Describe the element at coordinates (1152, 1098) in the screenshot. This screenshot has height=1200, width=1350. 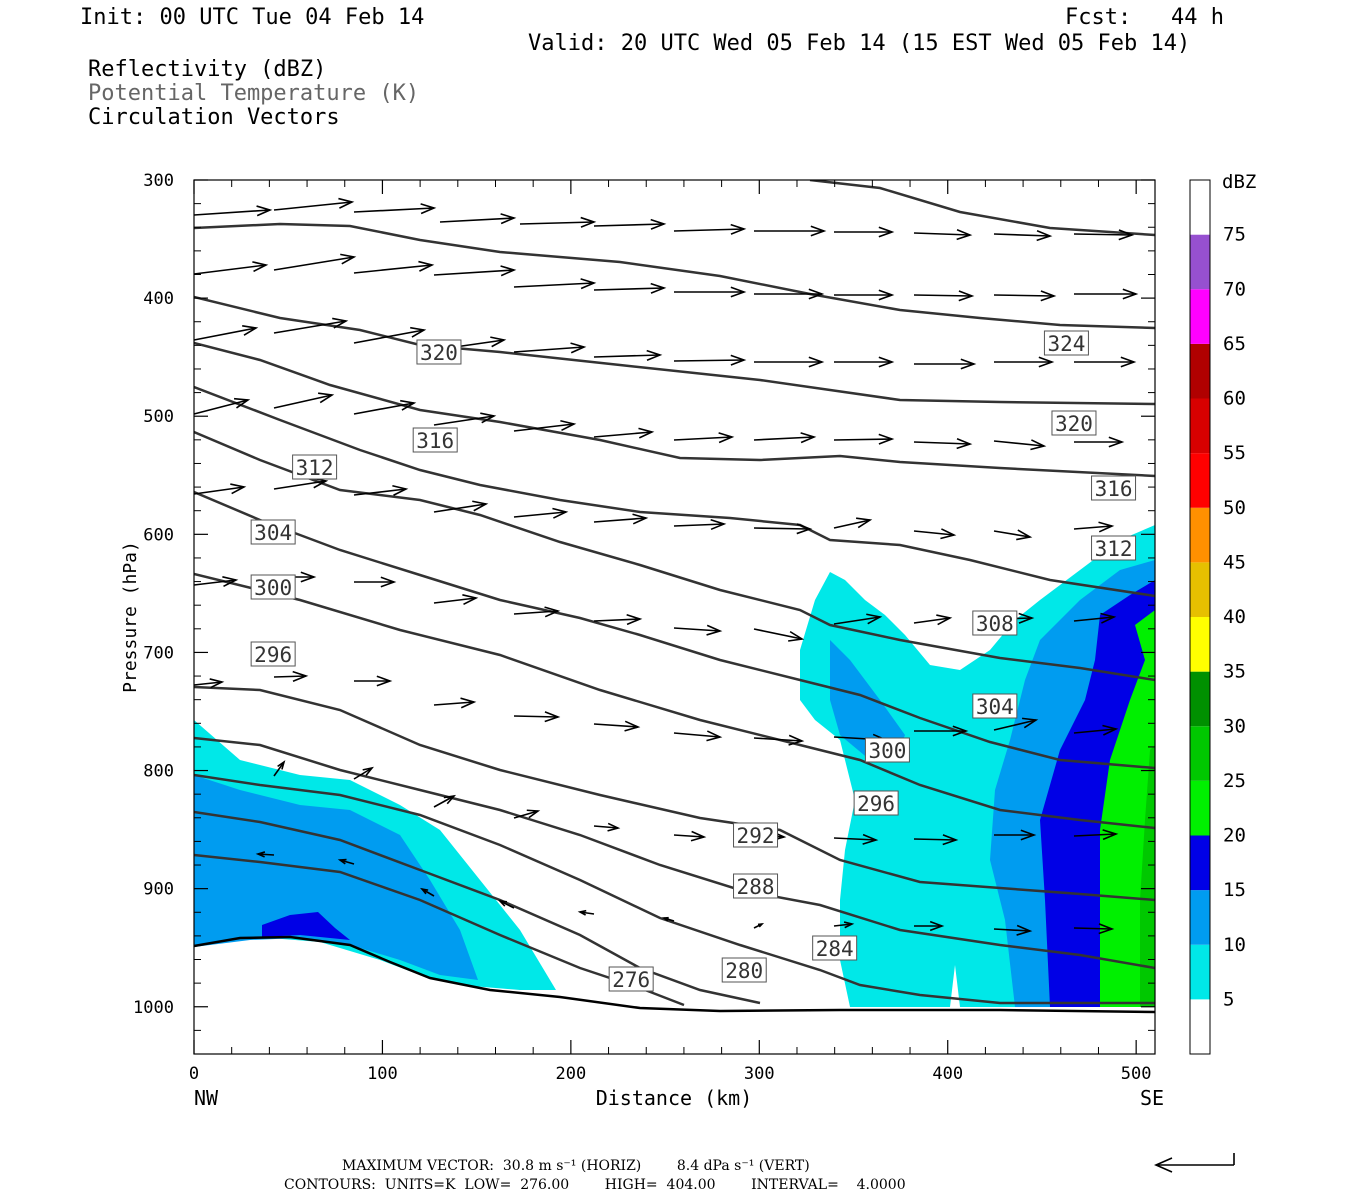
I see `x-right-end-label: SE` at that location.